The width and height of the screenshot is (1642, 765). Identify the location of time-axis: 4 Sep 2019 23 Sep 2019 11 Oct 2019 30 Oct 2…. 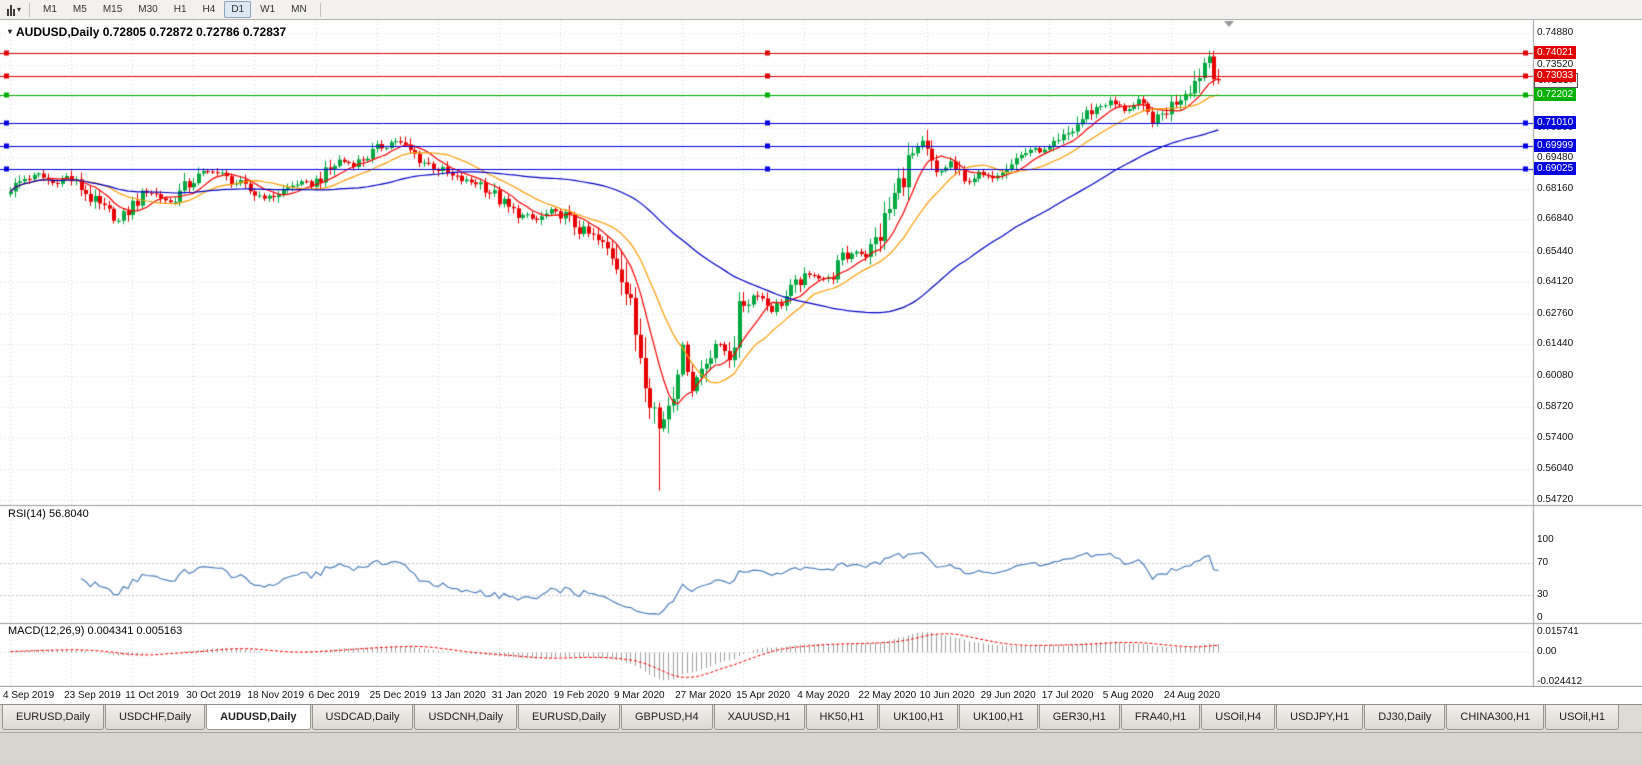
(821, 696).